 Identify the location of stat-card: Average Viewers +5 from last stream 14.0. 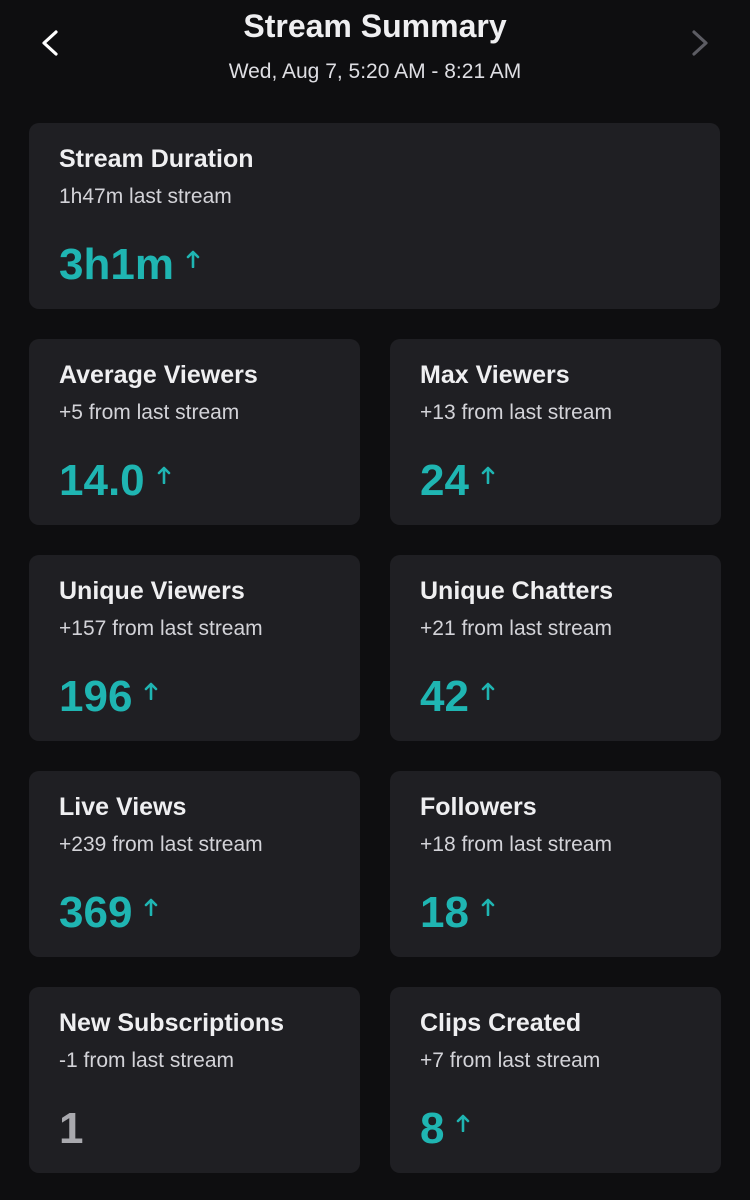
(194, 432).